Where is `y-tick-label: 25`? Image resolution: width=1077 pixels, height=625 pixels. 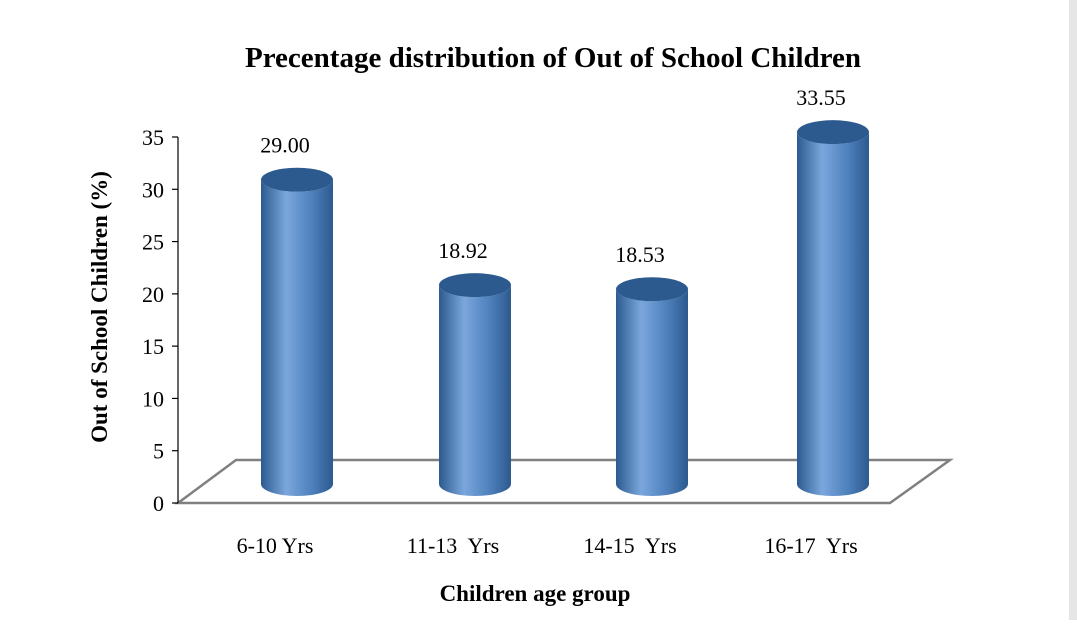
y-tick-label: 25 is located at coordinates (153, 242).